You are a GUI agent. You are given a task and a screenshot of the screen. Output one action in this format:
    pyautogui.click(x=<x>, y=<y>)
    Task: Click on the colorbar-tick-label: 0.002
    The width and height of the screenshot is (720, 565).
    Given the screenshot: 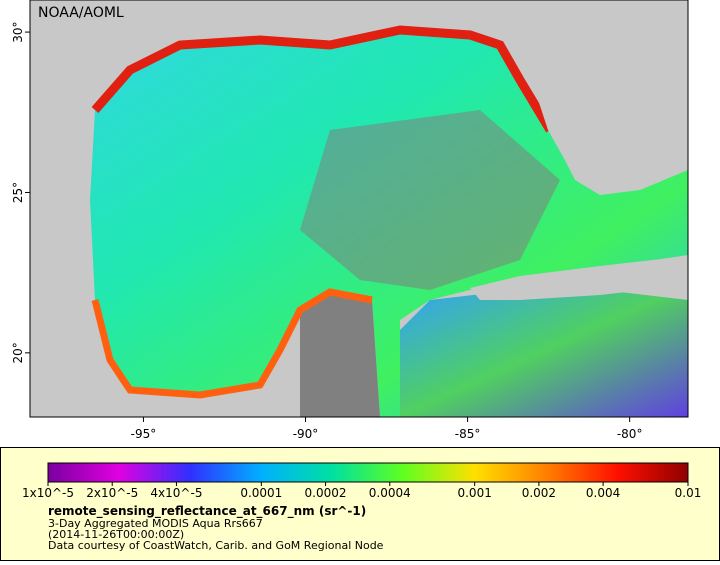 What is the action you would take?
    pyautogui.click(x=539, y=493)
    